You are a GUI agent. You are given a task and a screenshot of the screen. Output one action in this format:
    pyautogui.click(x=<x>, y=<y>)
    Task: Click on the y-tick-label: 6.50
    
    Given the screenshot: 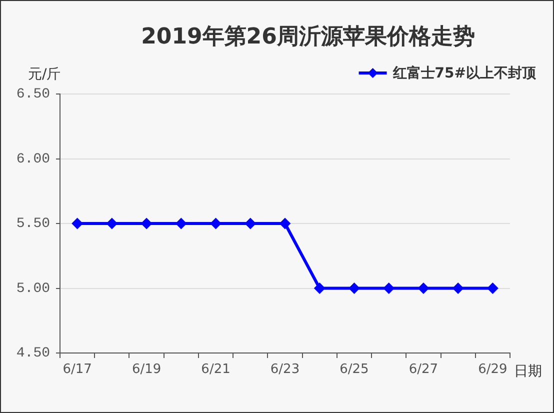 What is the action you would take?
    pyautogui.click(x=33, y=94)
    